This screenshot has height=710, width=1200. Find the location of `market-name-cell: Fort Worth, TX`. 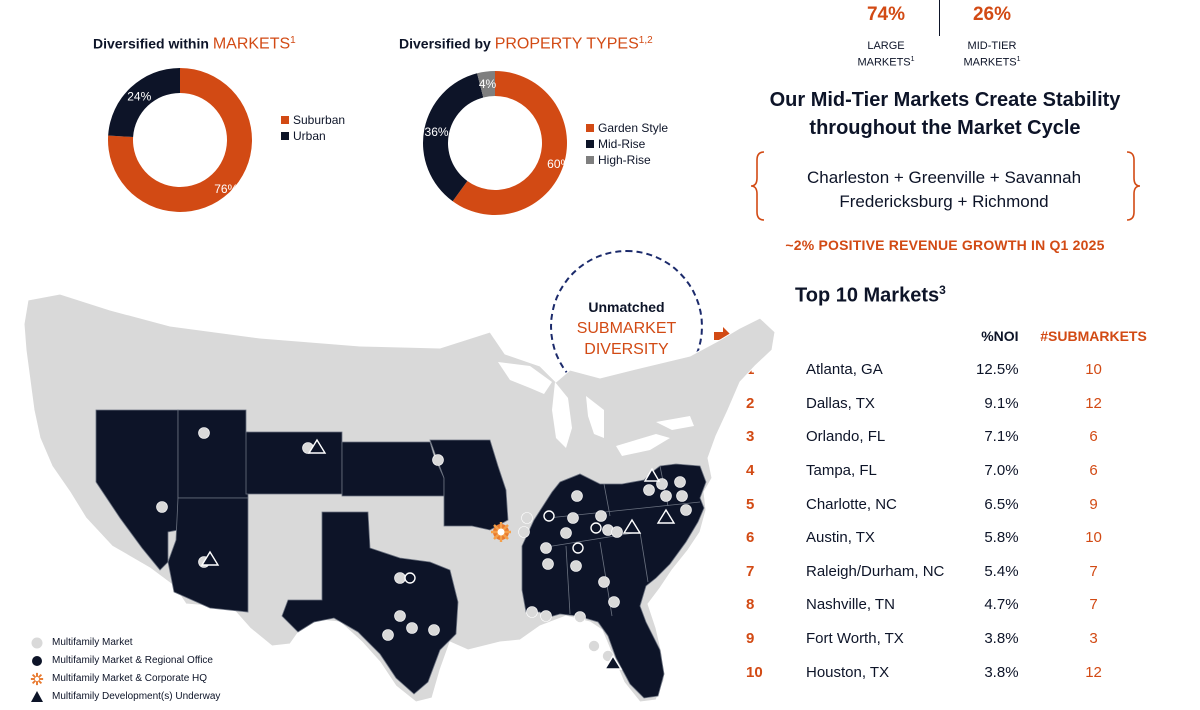

market-name-cell: Fort Worth, TX is located at coordinates (855, 639).